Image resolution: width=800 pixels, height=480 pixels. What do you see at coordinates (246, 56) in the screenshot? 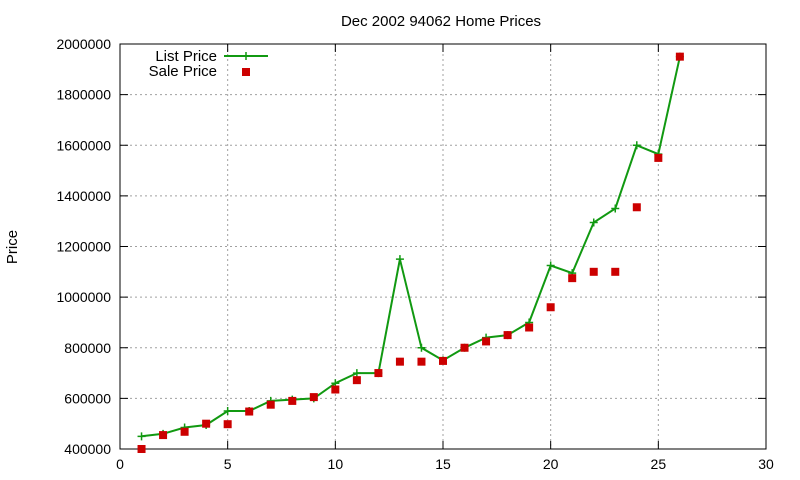
I see `legend-marker-list-price` at bounding box center [246, 56].